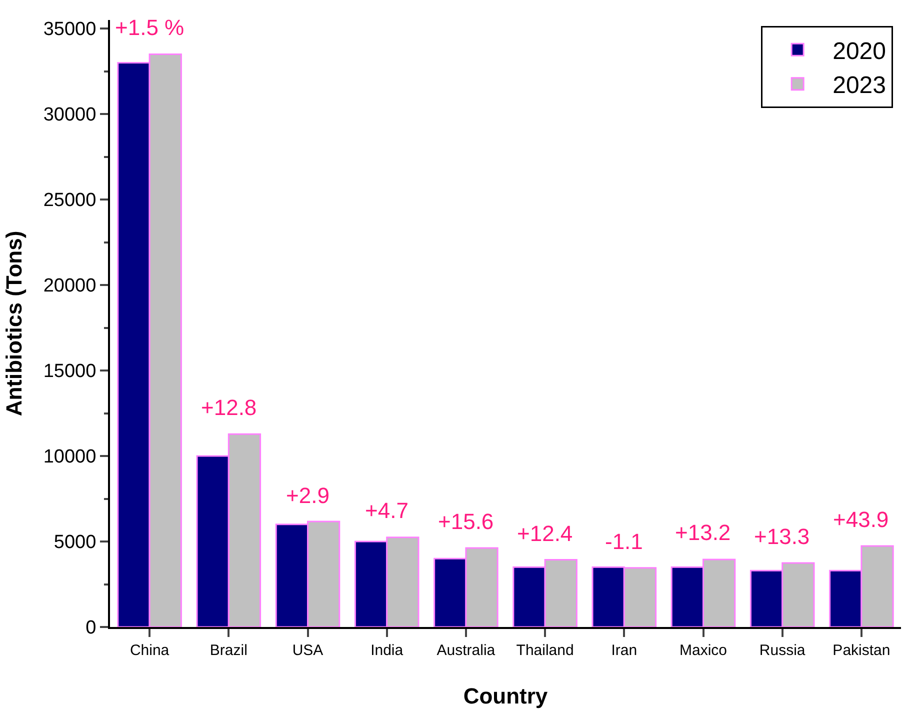 Image resolution: width=911 pixels, height=722 pixels. What do you see at coordinates (782, 536) in the screenshot?
I see `annotation: +13.3` at bounding box center [782, 536].